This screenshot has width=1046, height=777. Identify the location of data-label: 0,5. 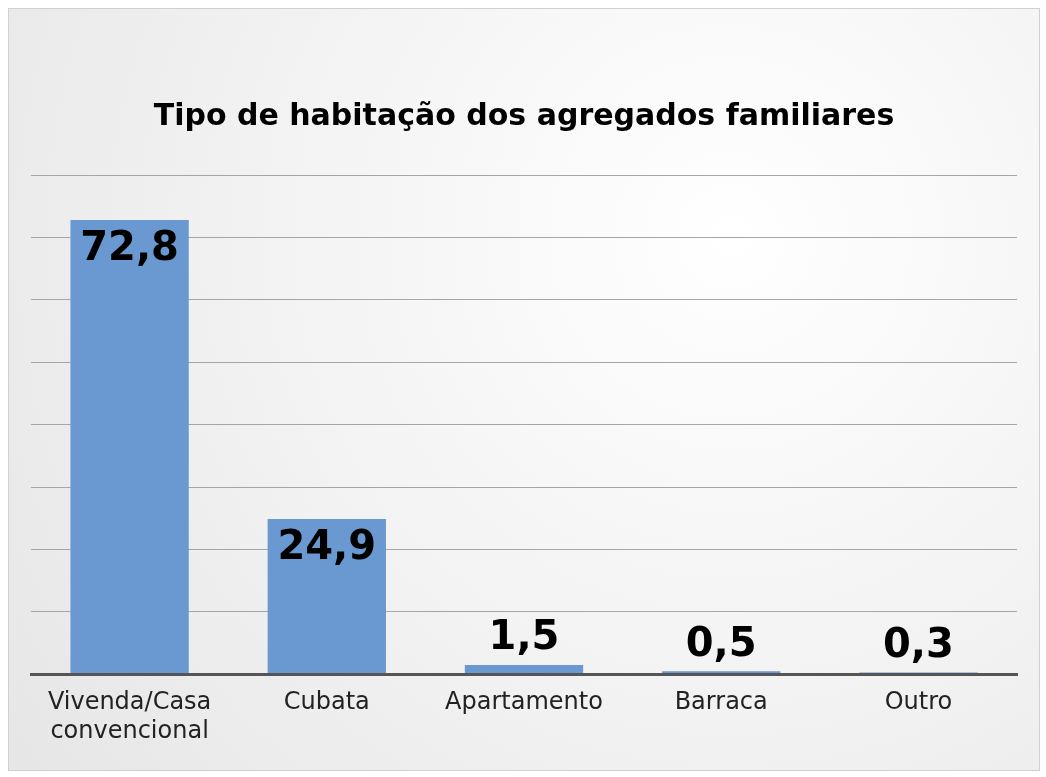
(721, 641).